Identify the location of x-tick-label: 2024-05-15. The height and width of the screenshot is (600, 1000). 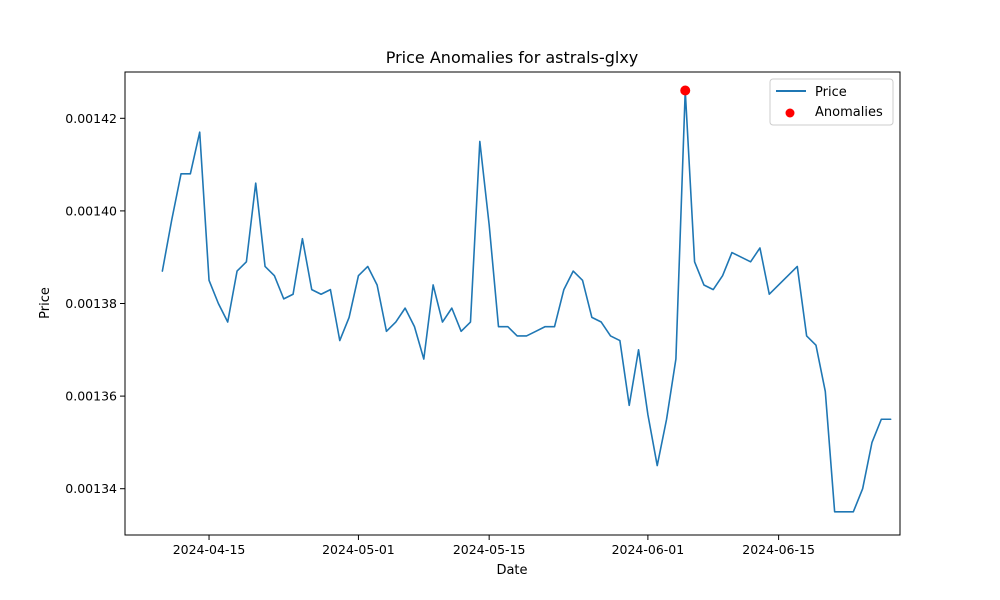
(489, 549).